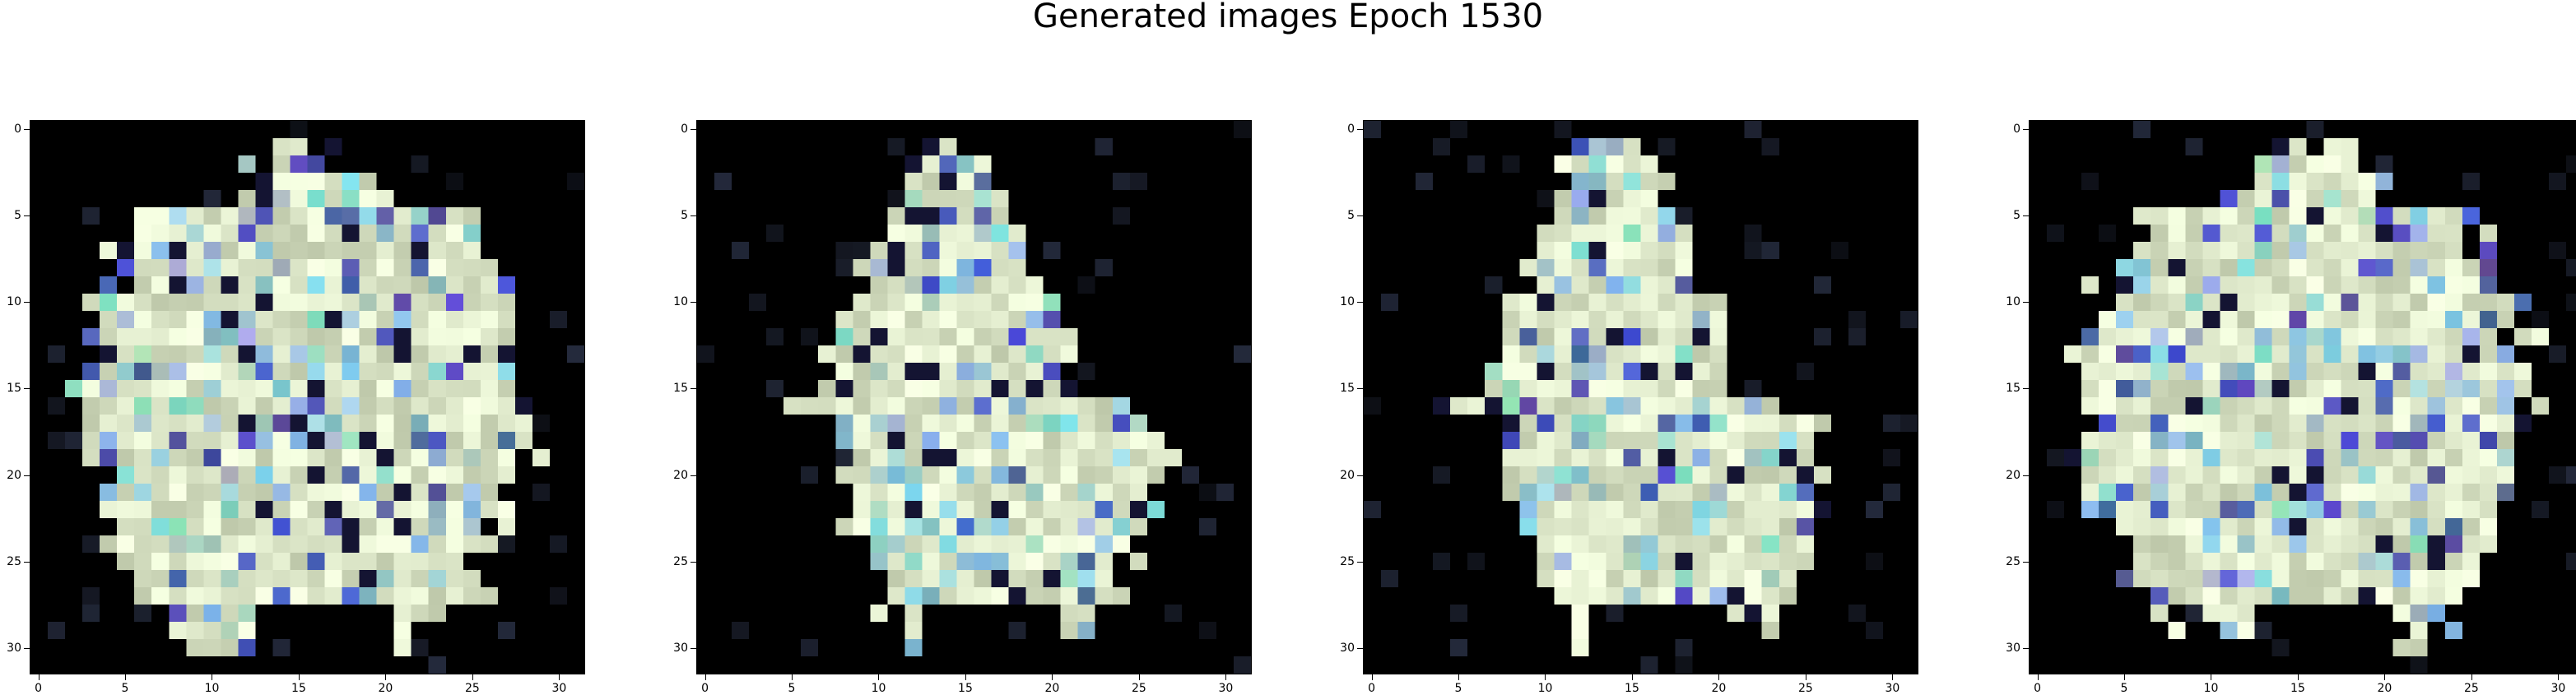 Image resolution: width=2576 pixels, height=695 pixels. What do you see at coordinates (1288, 17) in the screenshot?
I see `figure-title: Generated images Epoch 1530` at bounding box center [1288, 17].